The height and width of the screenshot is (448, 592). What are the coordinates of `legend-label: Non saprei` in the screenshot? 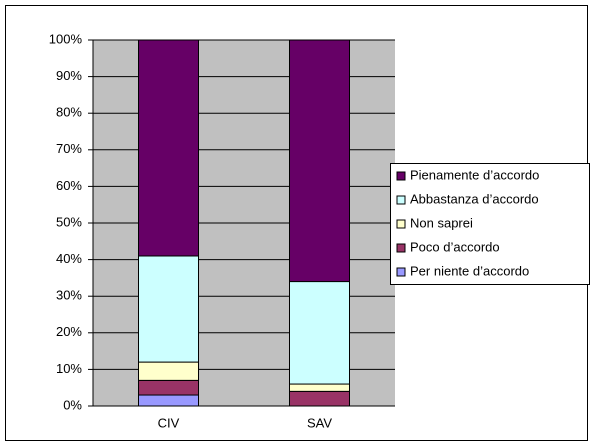 It's located at (441, 222).